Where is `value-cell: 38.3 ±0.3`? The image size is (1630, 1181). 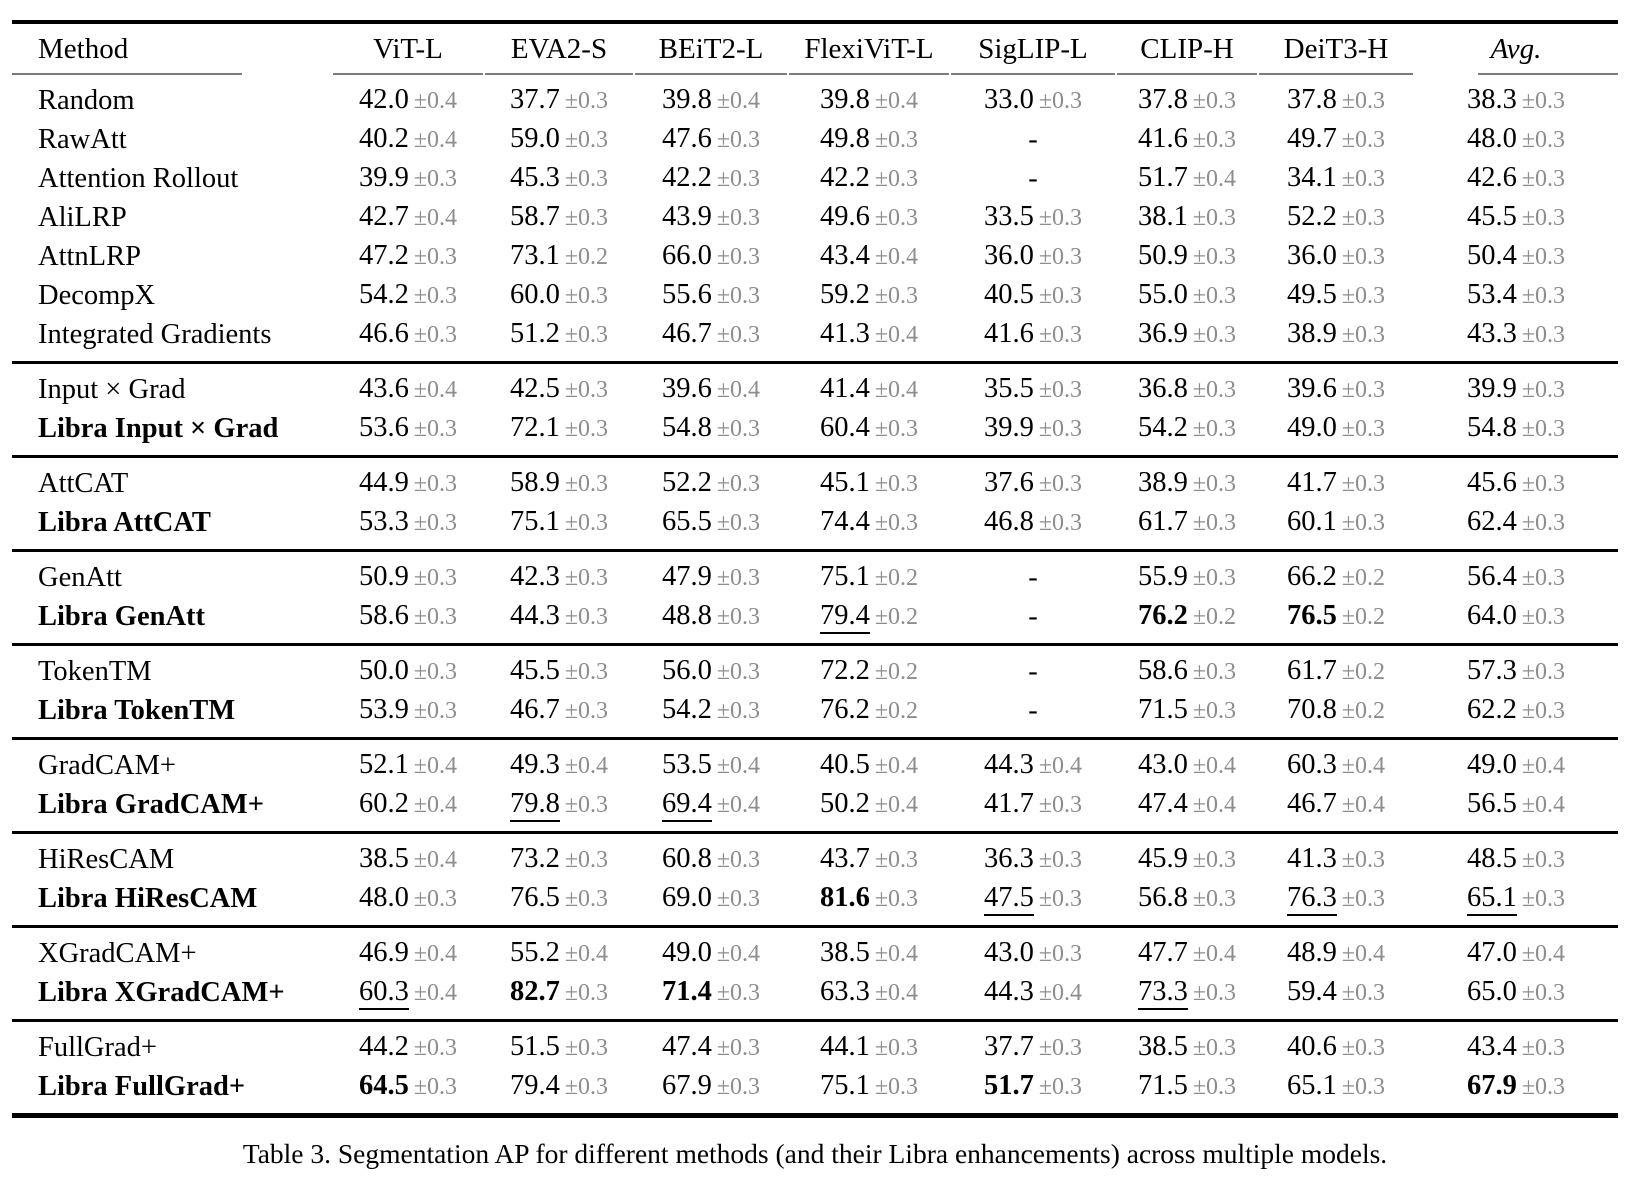
value-cell: 38.3 ±0.3 is located at coordinates (1516, 97).